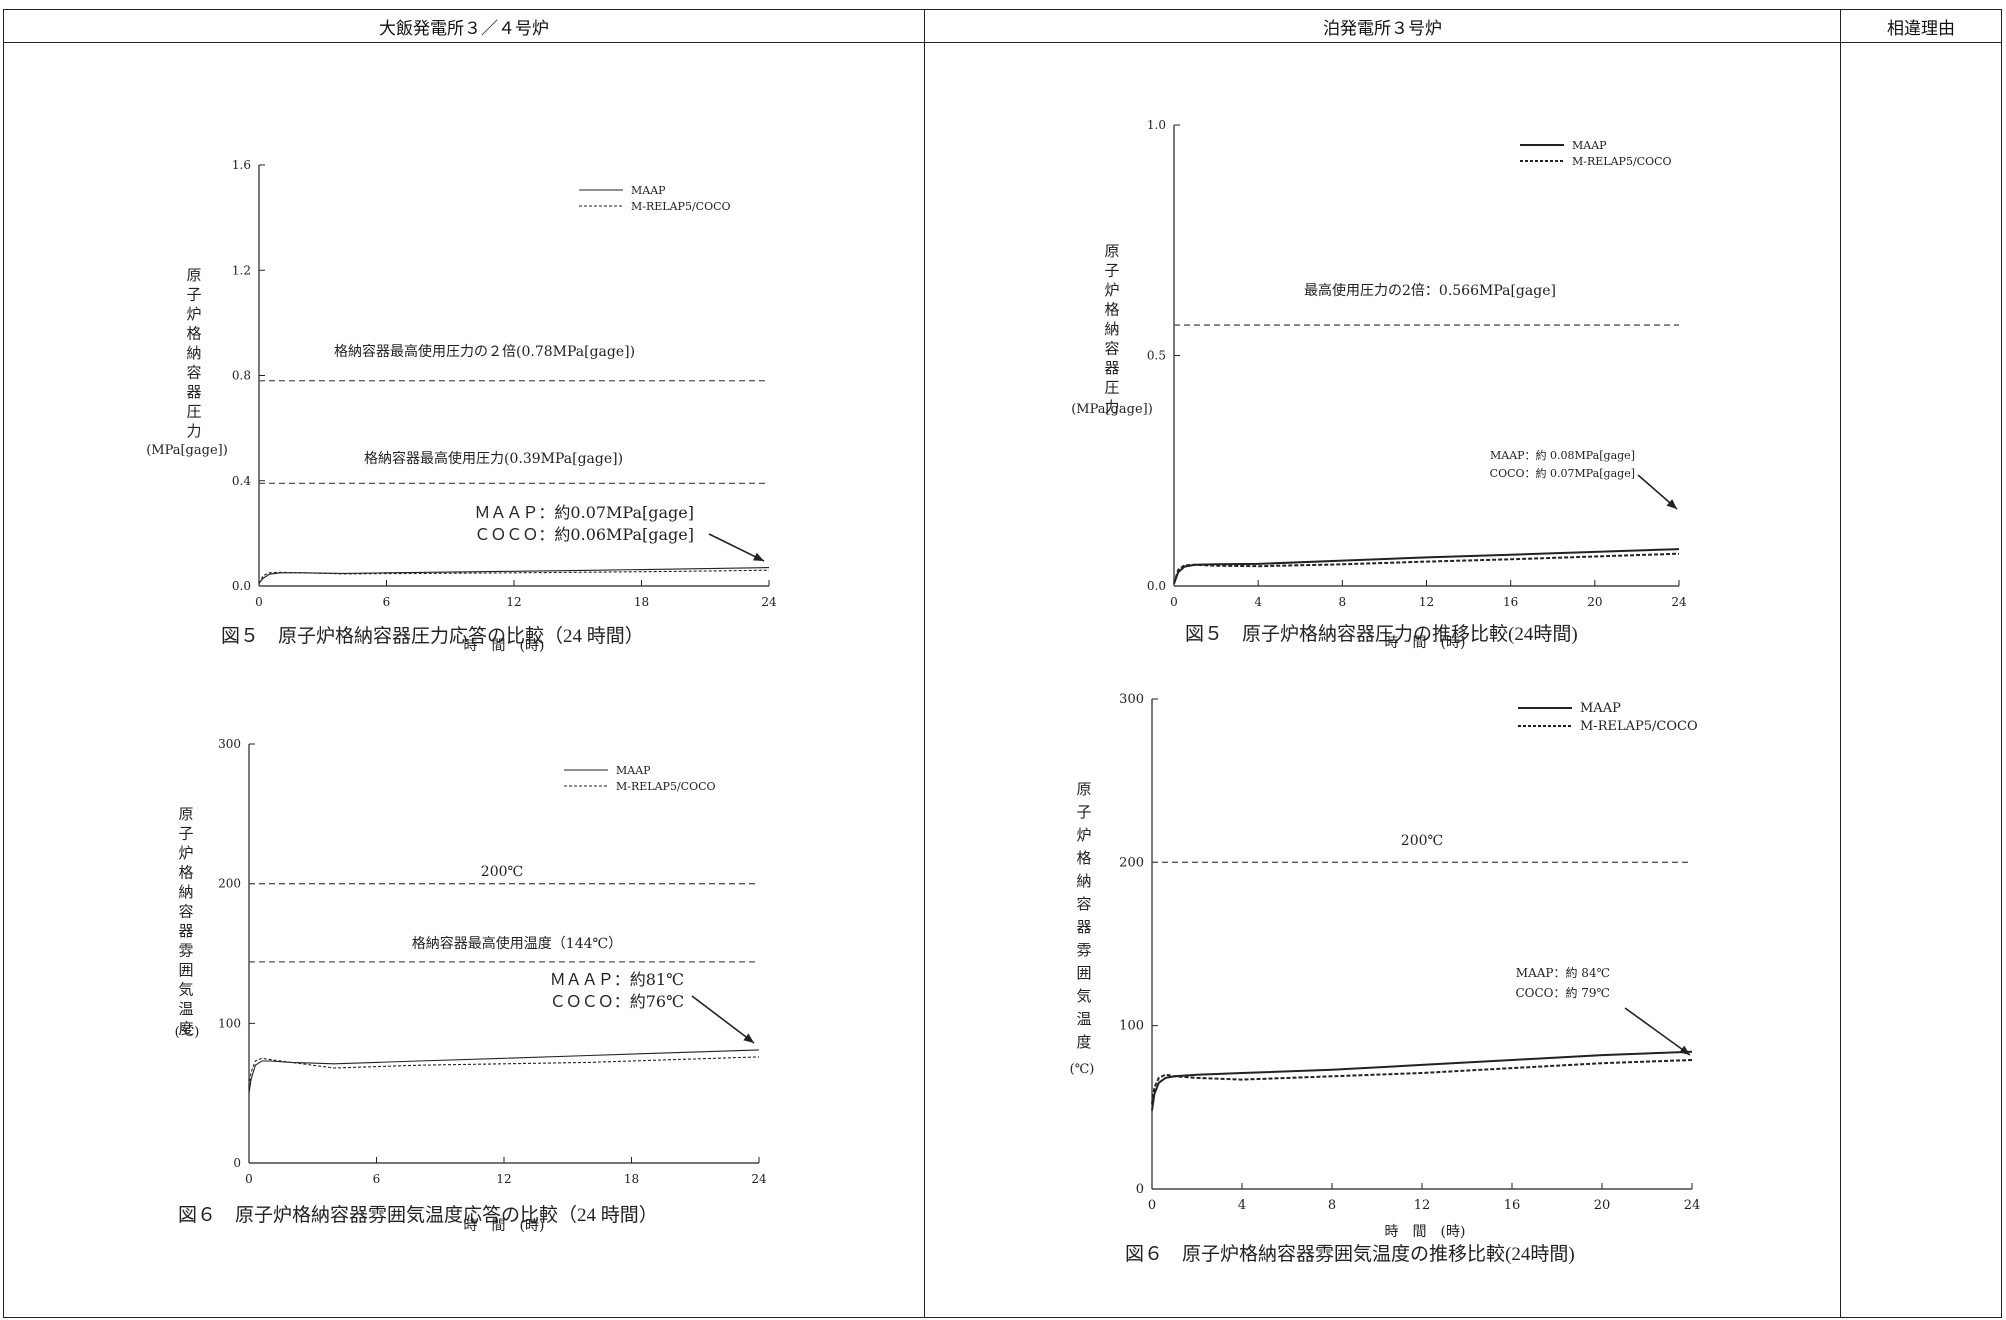 This screenshot has height=1320, width=2006. What do you see at coordinates (1430, 290) in the screenshot?
I see `reference-line-label: 最高使用圧力の2倍：0.566MPa[gage]` at bounding box center [1430, 290].